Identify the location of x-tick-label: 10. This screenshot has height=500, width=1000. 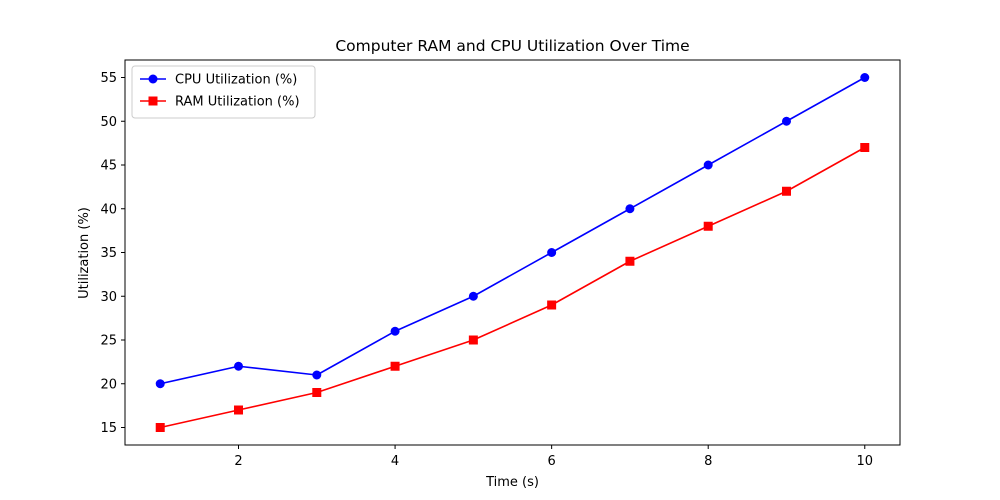
(864, 461).